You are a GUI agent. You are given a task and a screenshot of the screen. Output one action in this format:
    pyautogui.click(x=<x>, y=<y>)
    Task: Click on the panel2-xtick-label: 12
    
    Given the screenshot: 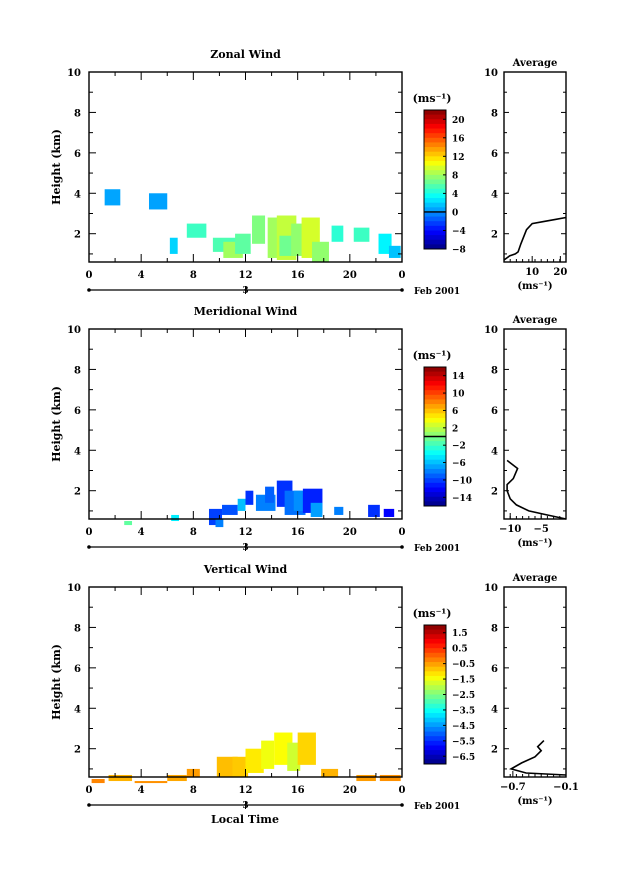 What is the action you would take?
    pyautogui.click(x=246, y=532)
    